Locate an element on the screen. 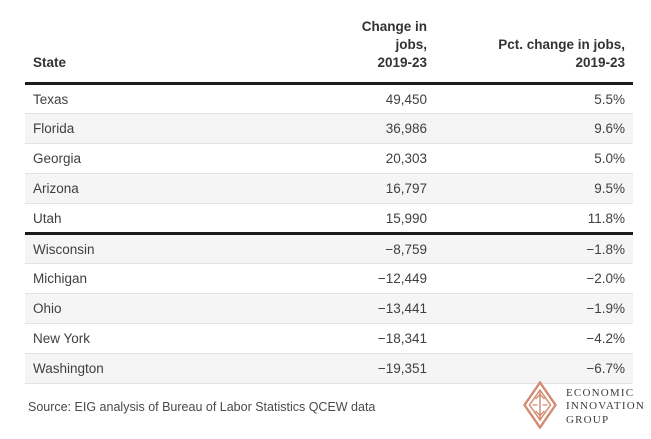 The height and width of the screenshot is (439, 651). table-row: Utah 15,990 11.8% is located at coordinates (329, 218).